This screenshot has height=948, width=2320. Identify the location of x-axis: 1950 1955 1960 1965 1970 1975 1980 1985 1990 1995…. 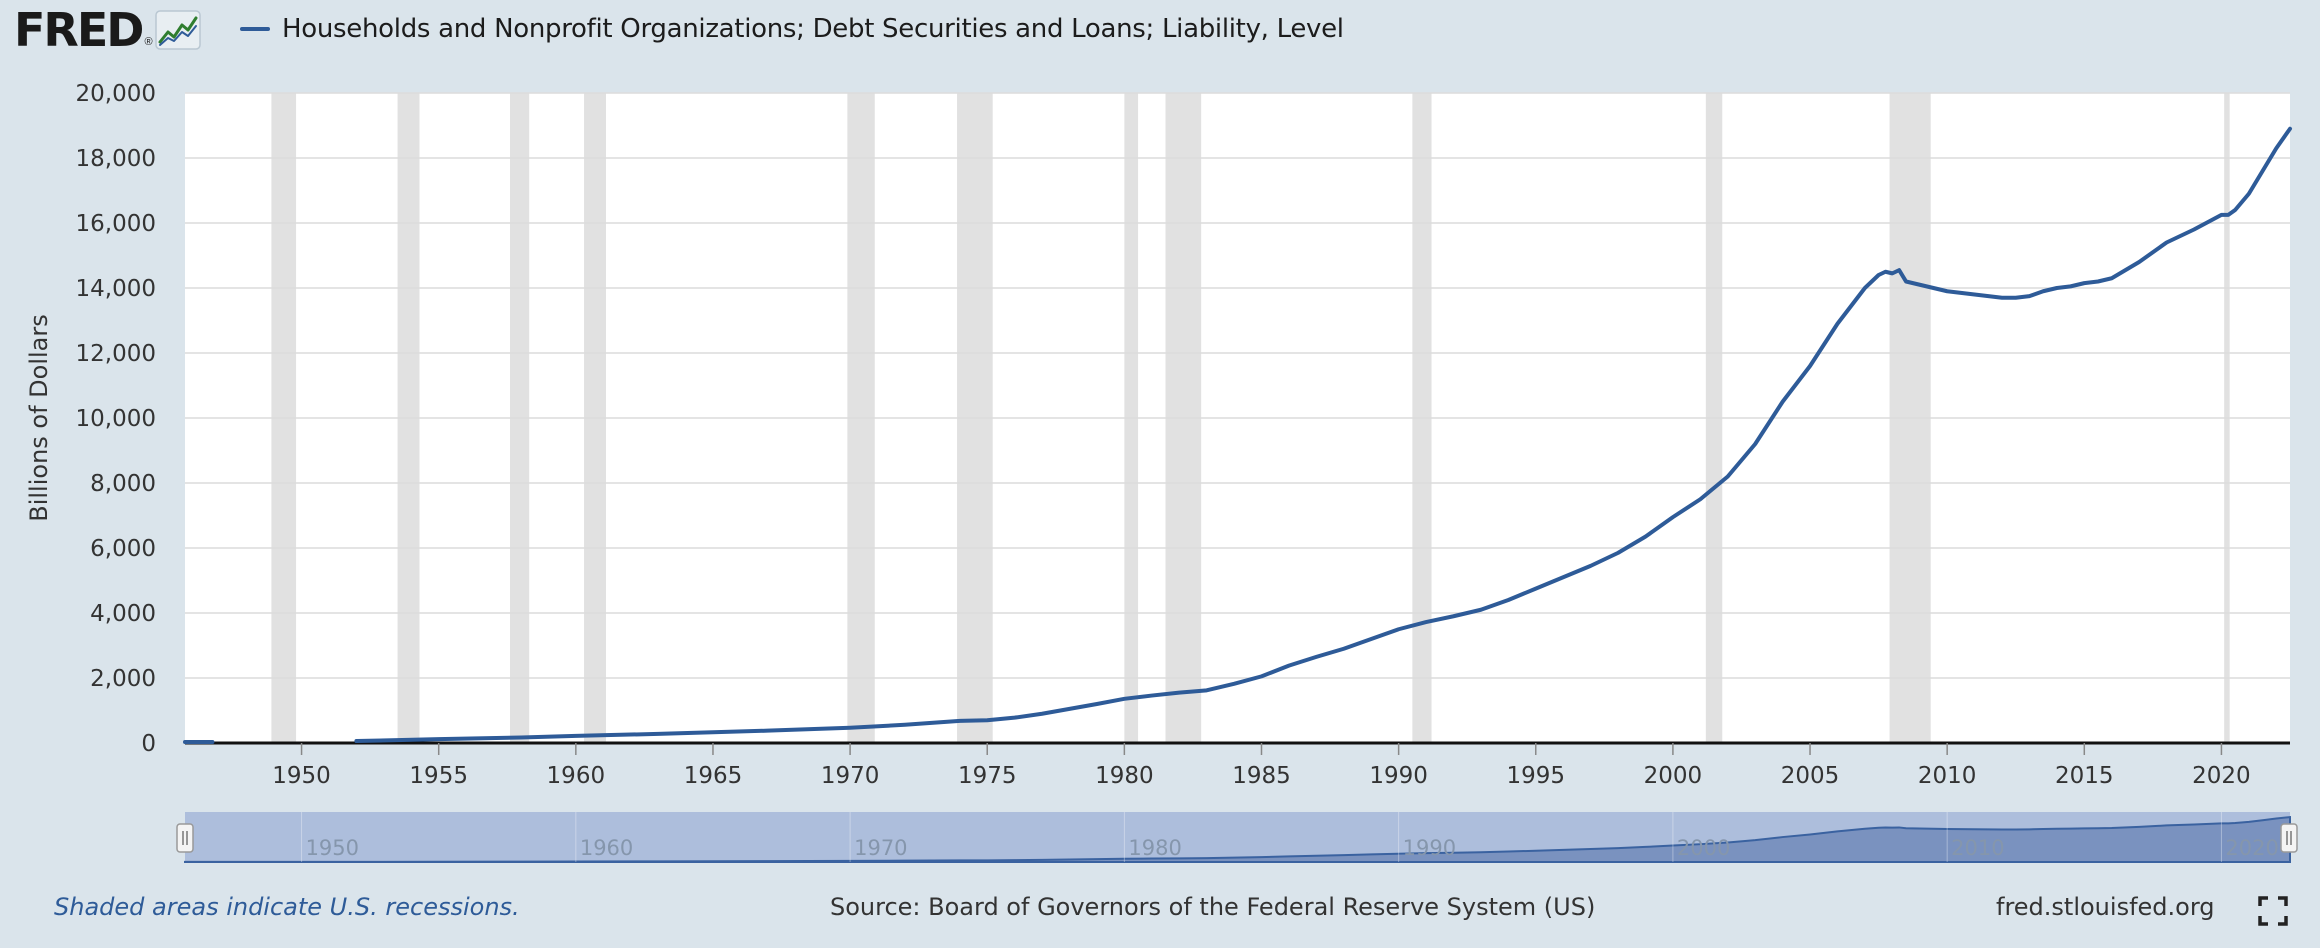
(1237, 765).